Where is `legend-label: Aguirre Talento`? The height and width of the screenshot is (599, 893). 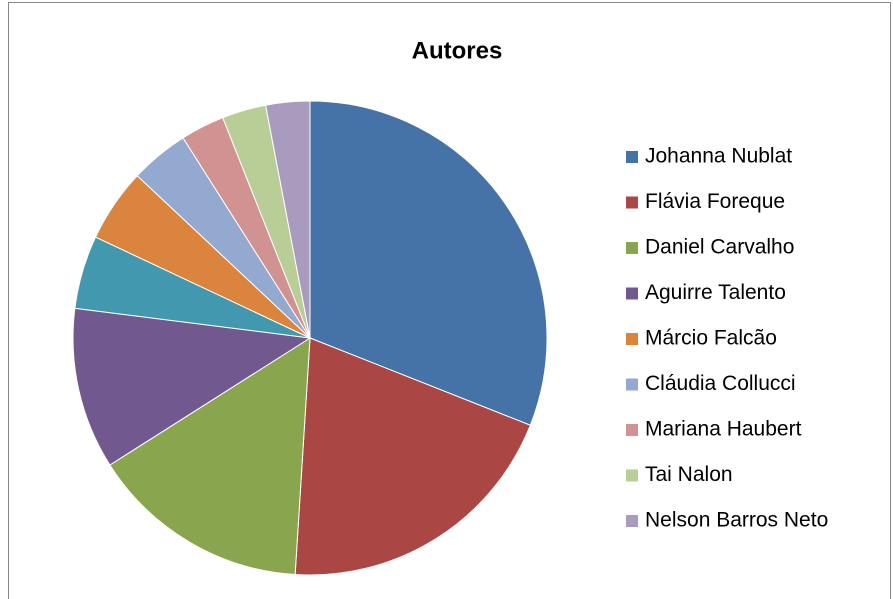
legend-label: Aguirre Talento is located at coordinates (715, 292).